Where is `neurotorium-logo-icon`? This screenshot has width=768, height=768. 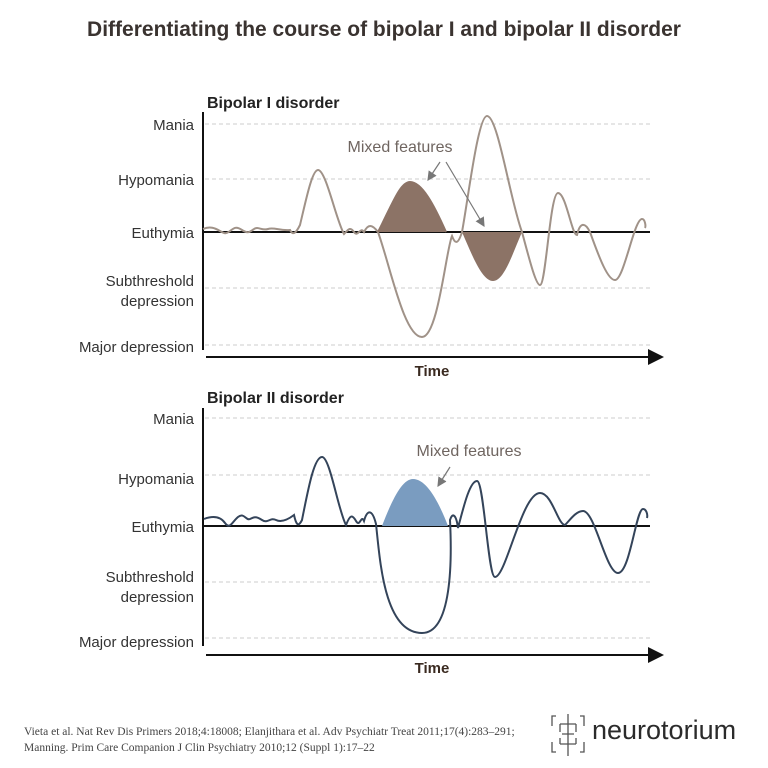
neurotorium-logo-icon is located at coordinates (568, 735).